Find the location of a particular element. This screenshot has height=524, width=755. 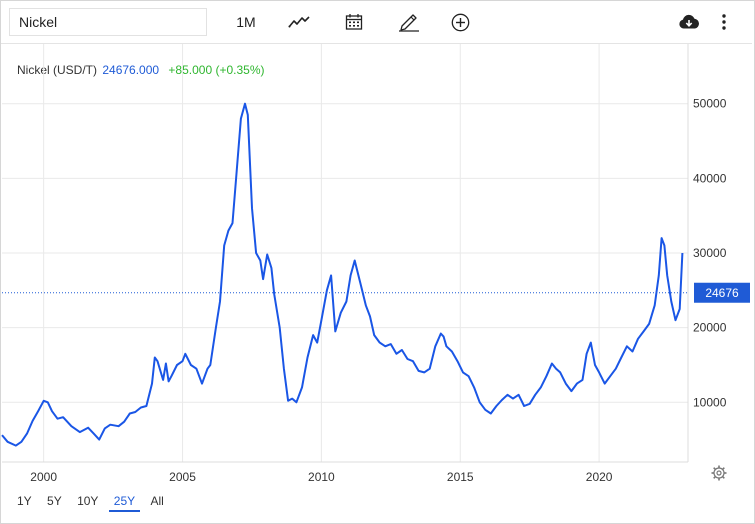

gear-icon is located at coordinates (719, 473).